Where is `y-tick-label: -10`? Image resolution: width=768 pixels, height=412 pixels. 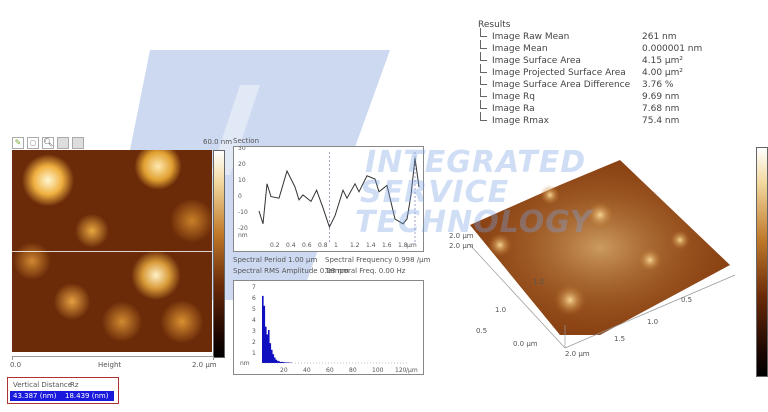 y-tick-label: -10 is located at coordinates (243, 212).